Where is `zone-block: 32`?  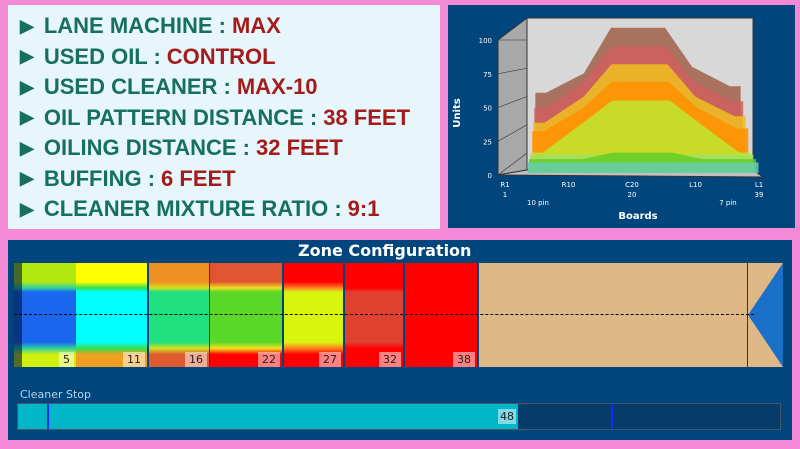 zone-block: 32 is located at coordinates (374, 315).